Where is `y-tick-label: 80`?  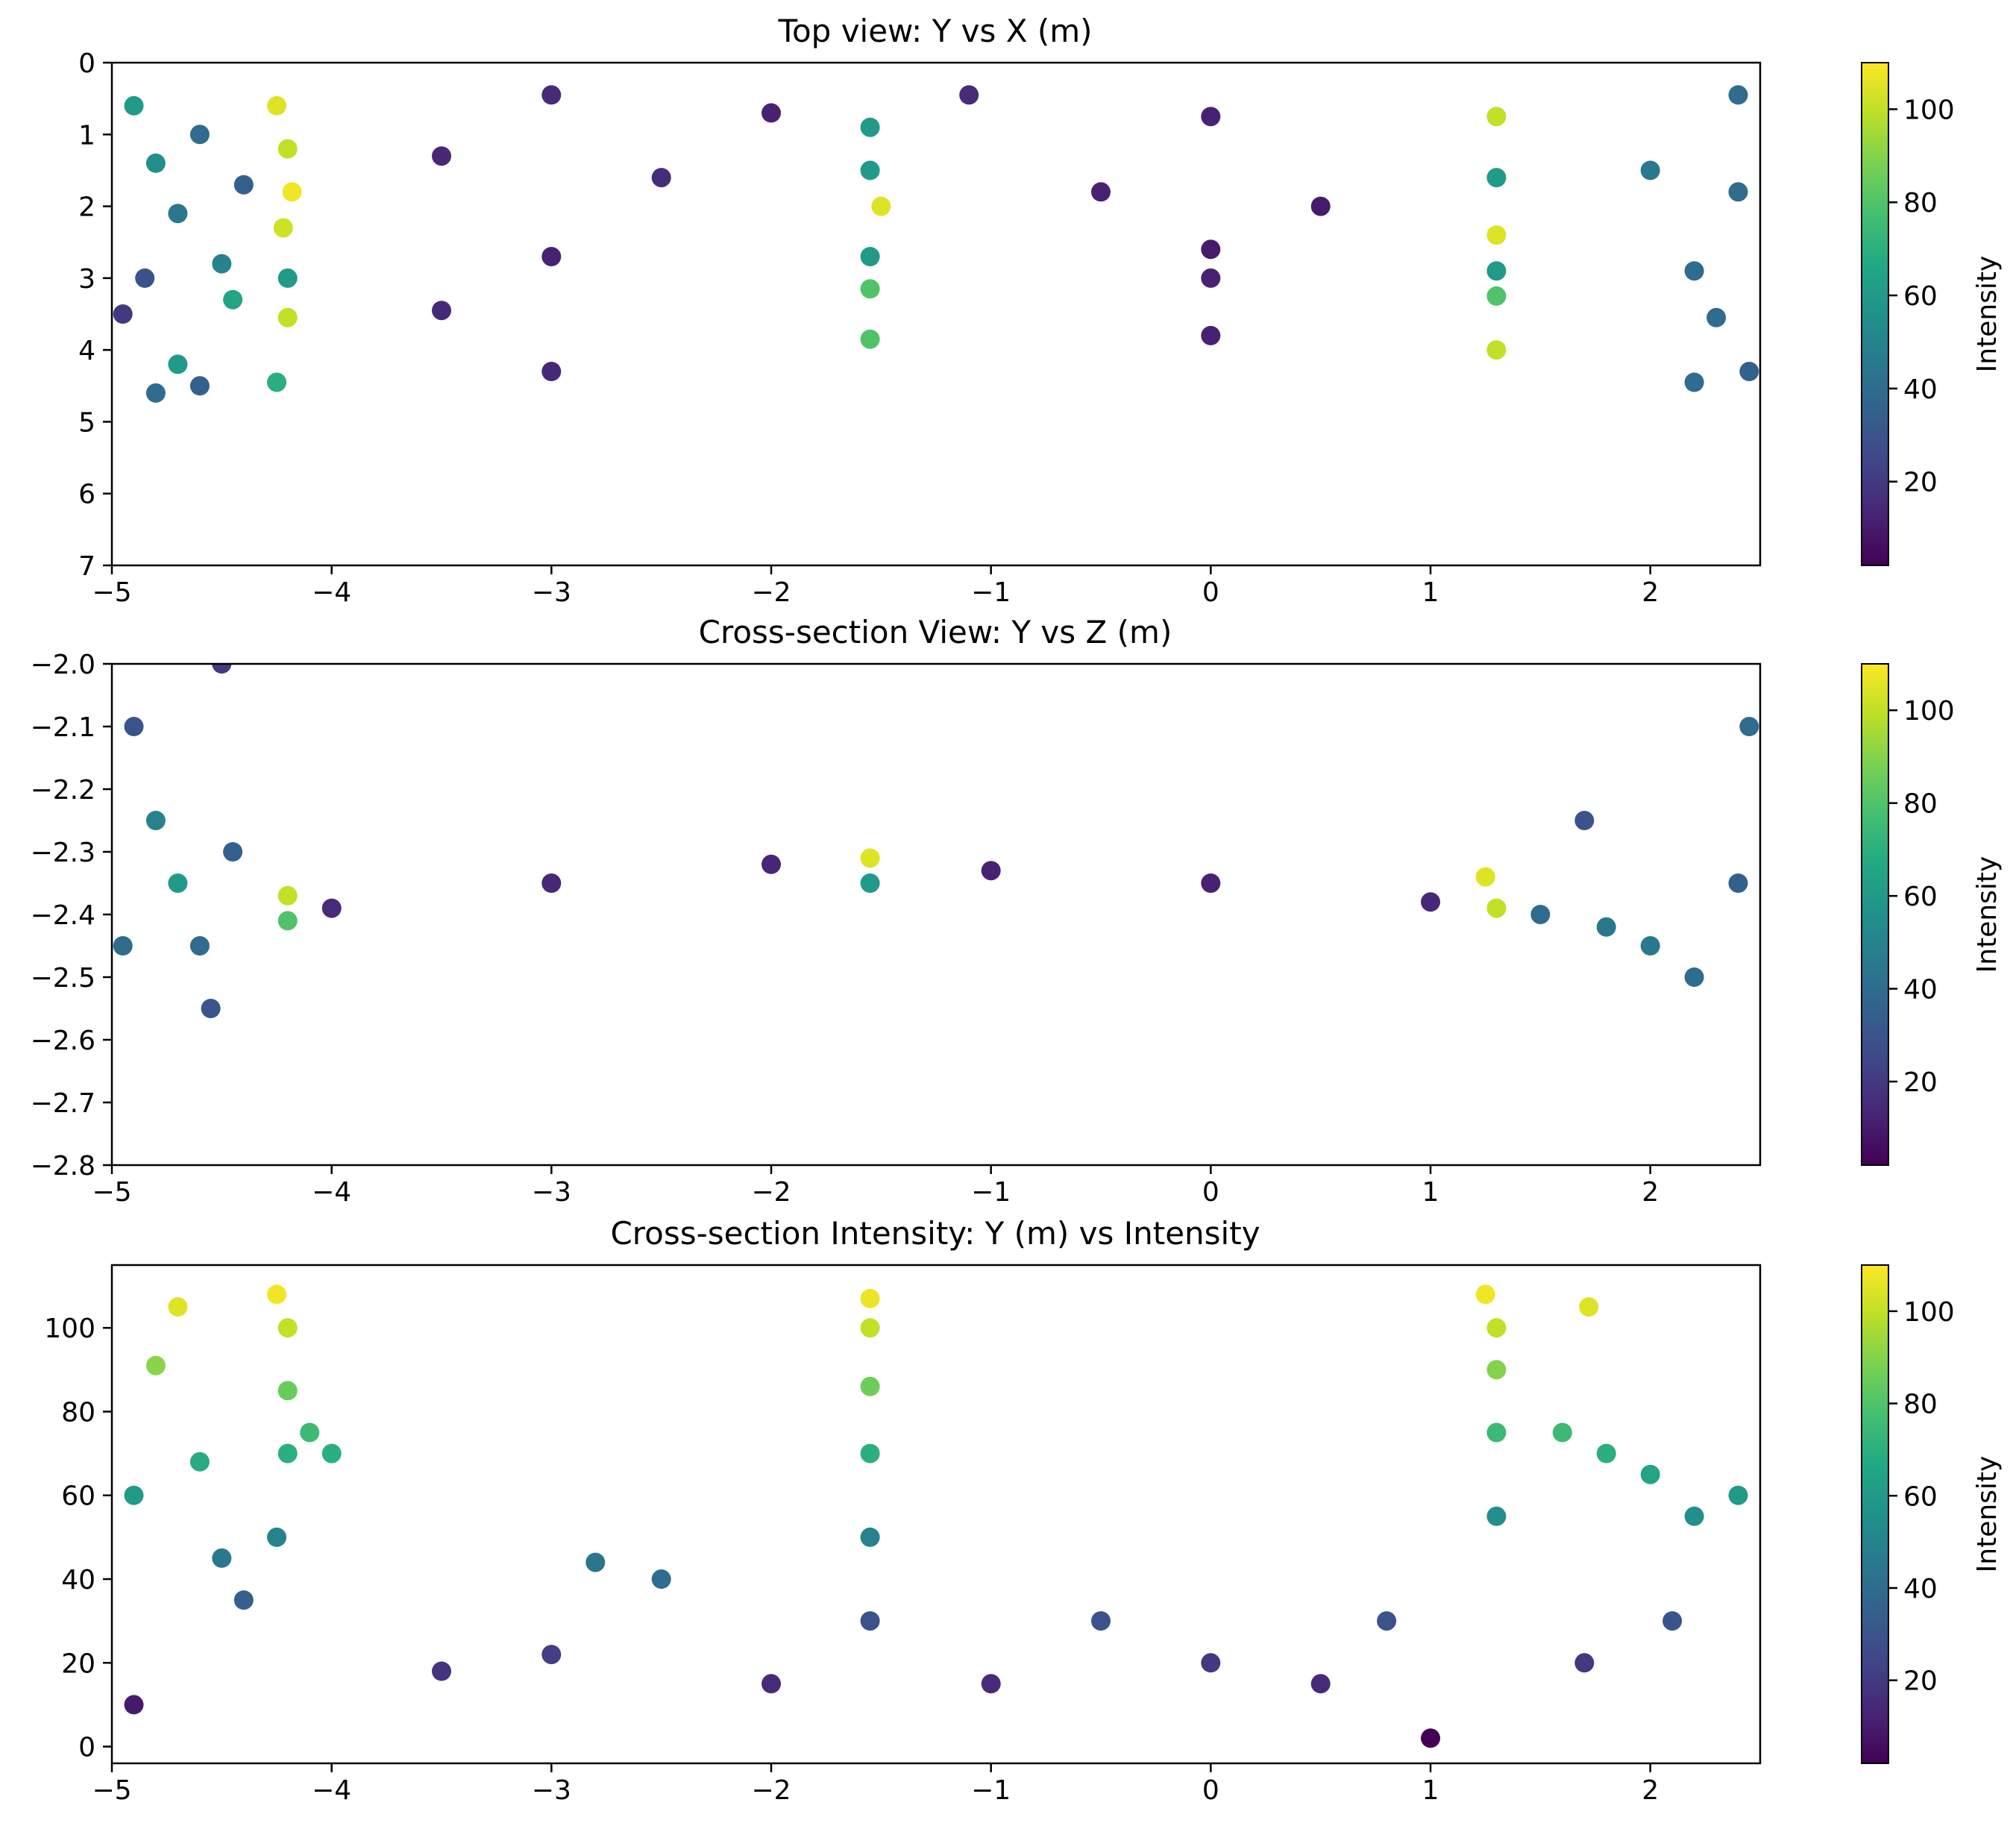
y-tick-label: 80 is located at coordinates (78, 1413).